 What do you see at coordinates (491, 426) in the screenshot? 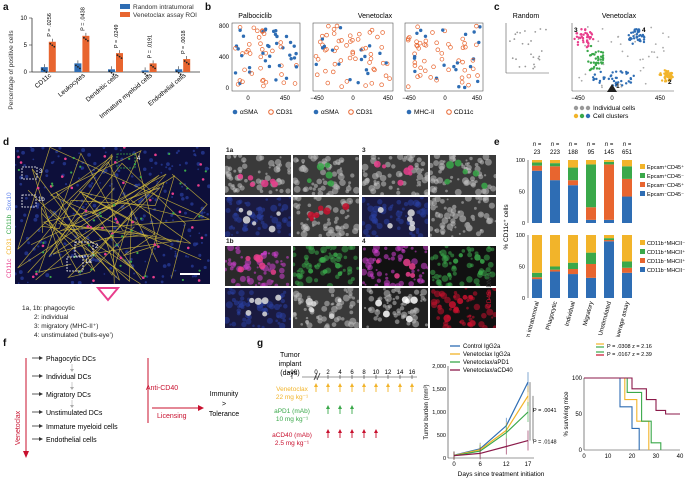
I see `gg-series-line` at bounding box center [491, 426].